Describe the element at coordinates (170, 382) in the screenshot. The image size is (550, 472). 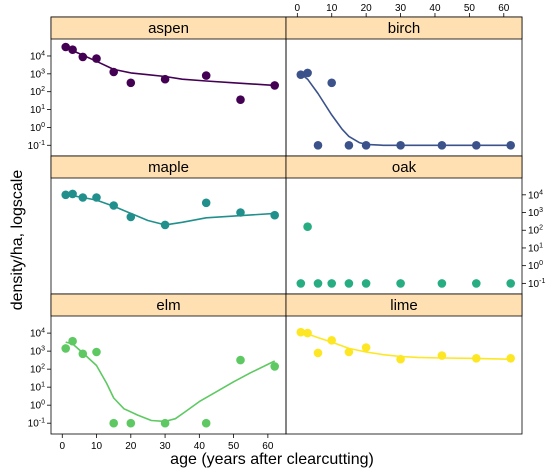
I see `smooth-line-elm` at that location.